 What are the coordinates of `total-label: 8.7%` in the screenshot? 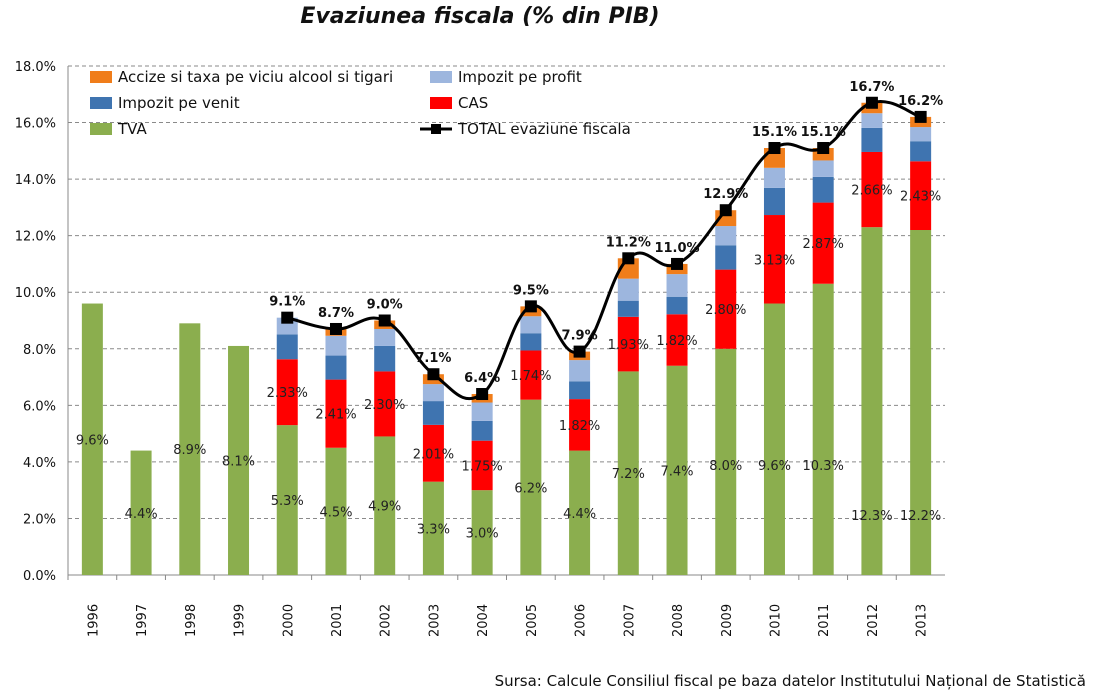 It's located at (336, 313).